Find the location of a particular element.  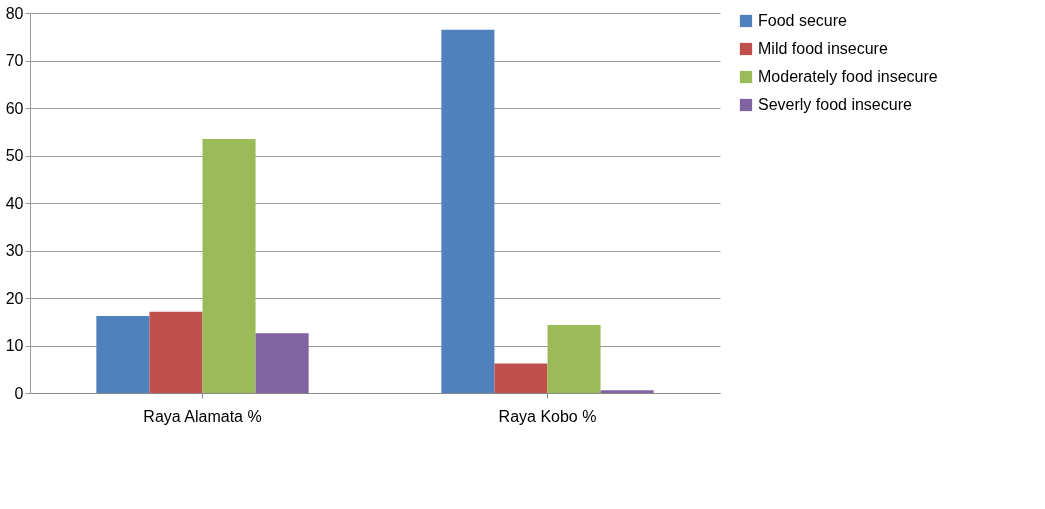

y-tick-label: 50 is located at coordinates (14, 155).